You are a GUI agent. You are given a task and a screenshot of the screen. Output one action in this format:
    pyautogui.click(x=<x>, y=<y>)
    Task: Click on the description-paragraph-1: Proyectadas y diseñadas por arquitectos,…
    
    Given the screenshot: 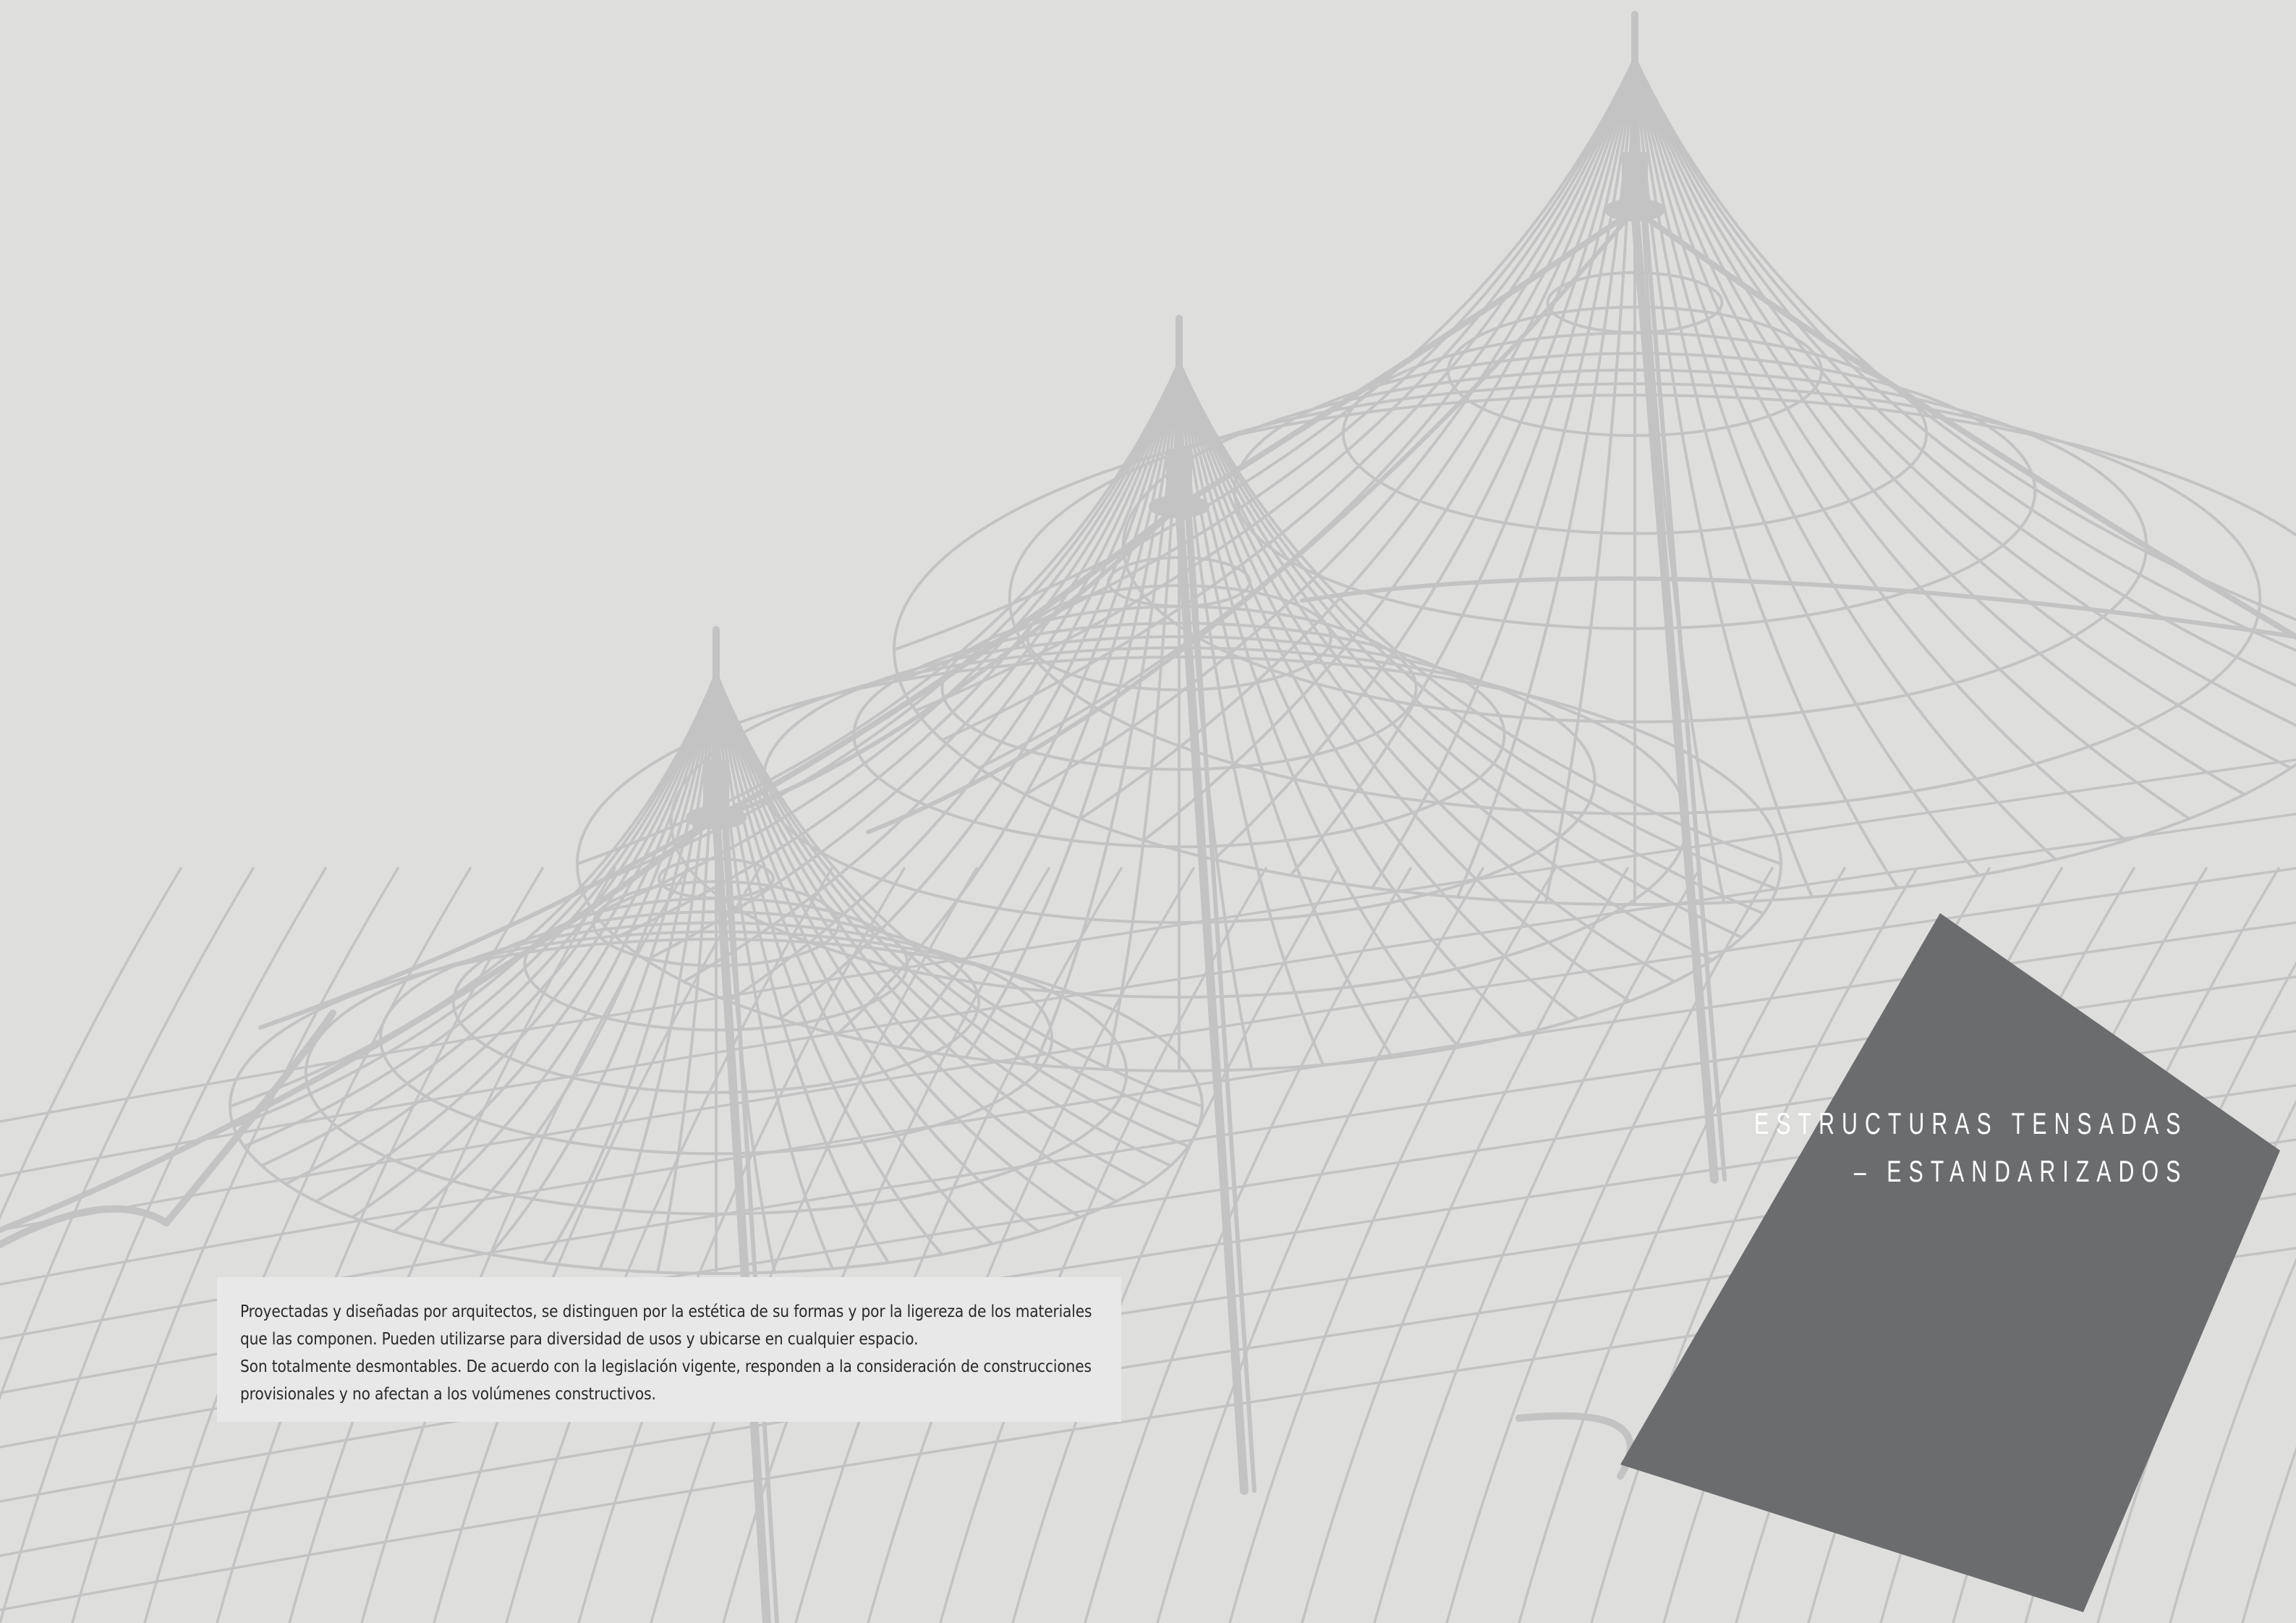 What is the action you would take?
    pyautogui.click(x=666, y=1325)
    